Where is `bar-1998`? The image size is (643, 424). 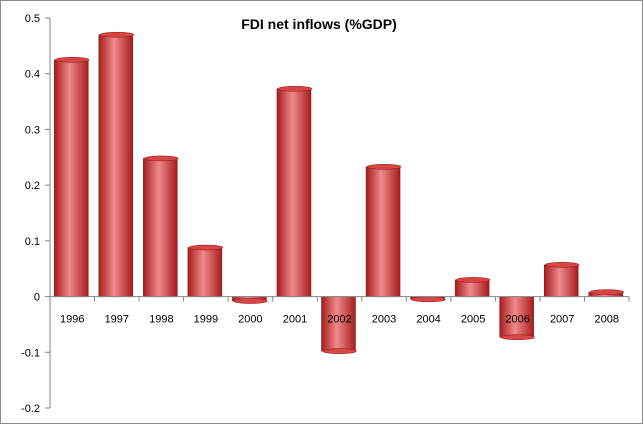
bar-1998 is located at coordinates (161, 226).